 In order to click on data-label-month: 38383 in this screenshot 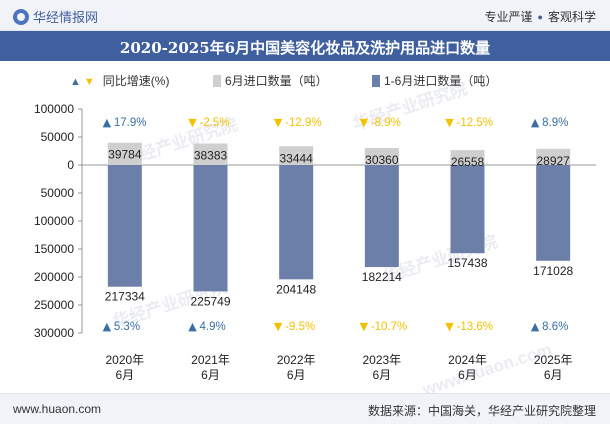, I will do `click(211, 156)`.